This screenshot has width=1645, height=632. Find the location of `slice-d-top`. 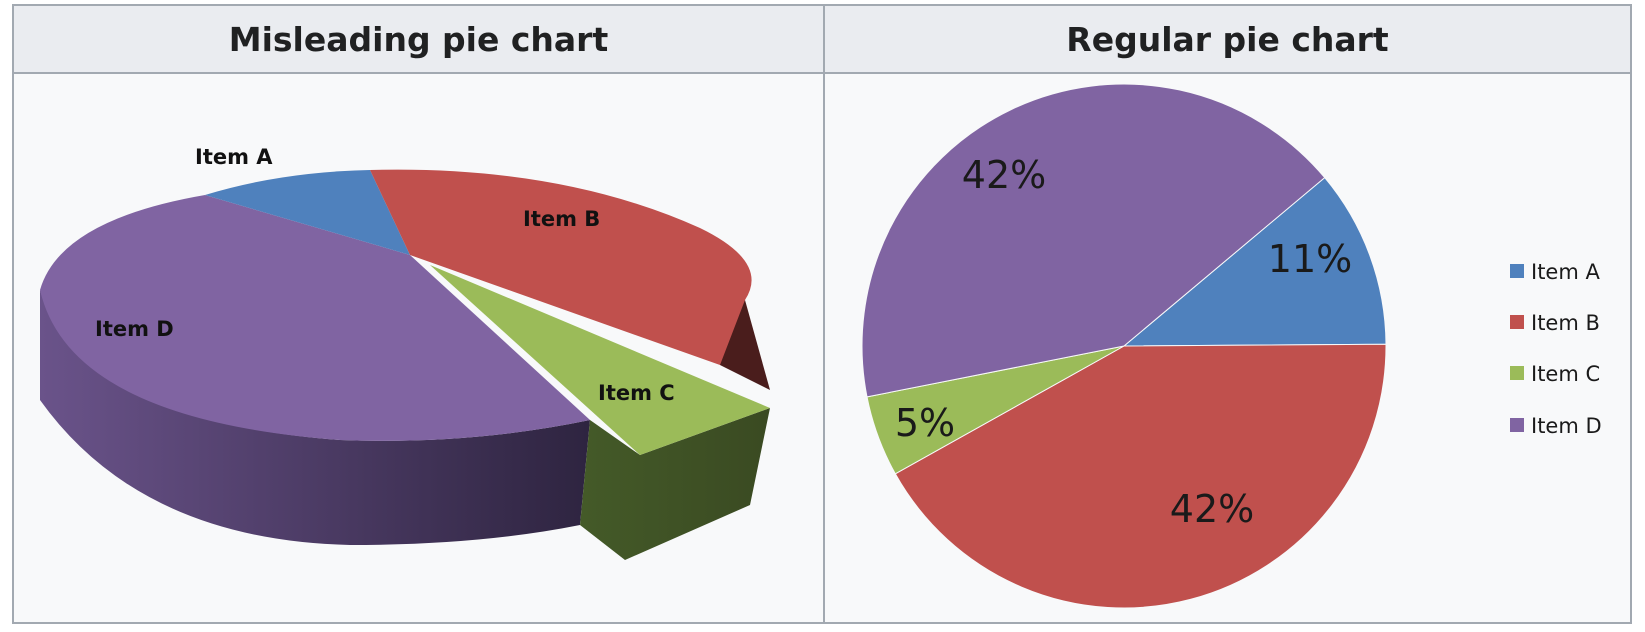

slice-d-top is located at coordinates (315, 318).